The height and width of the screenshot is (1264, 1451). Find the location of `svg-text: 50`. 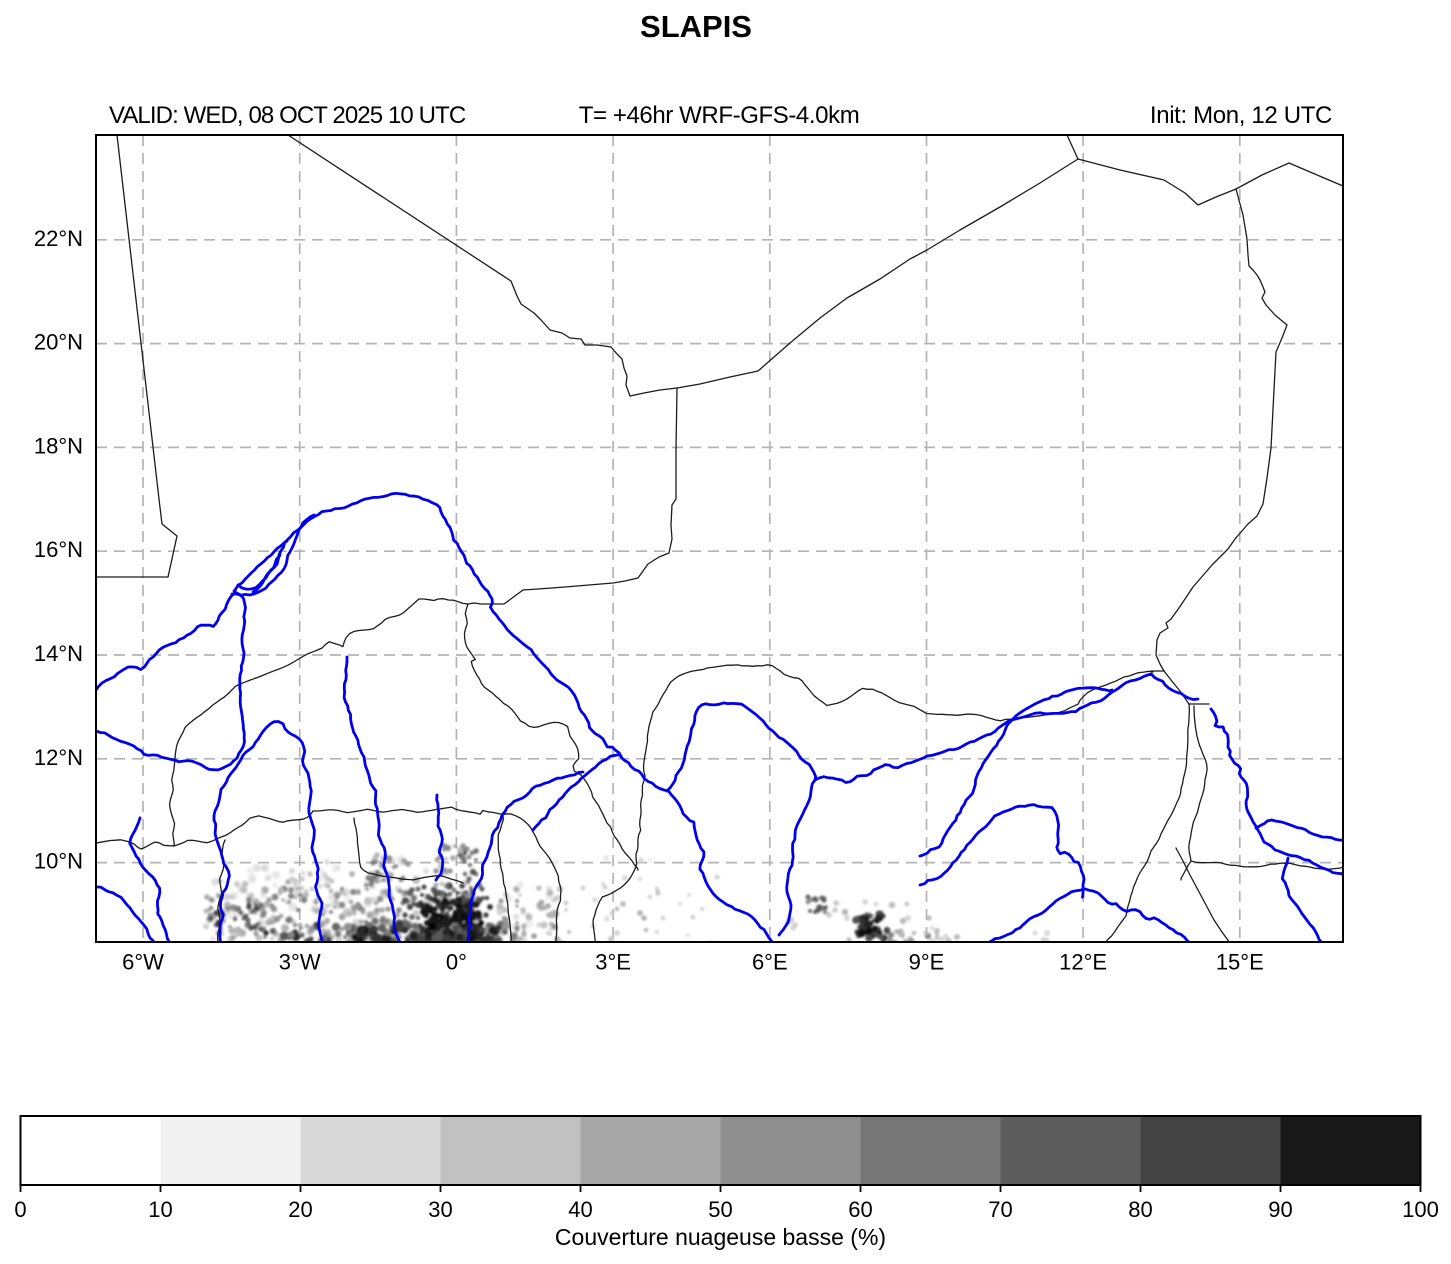

svg-text: 50 is located at coordinates (720, 1209).